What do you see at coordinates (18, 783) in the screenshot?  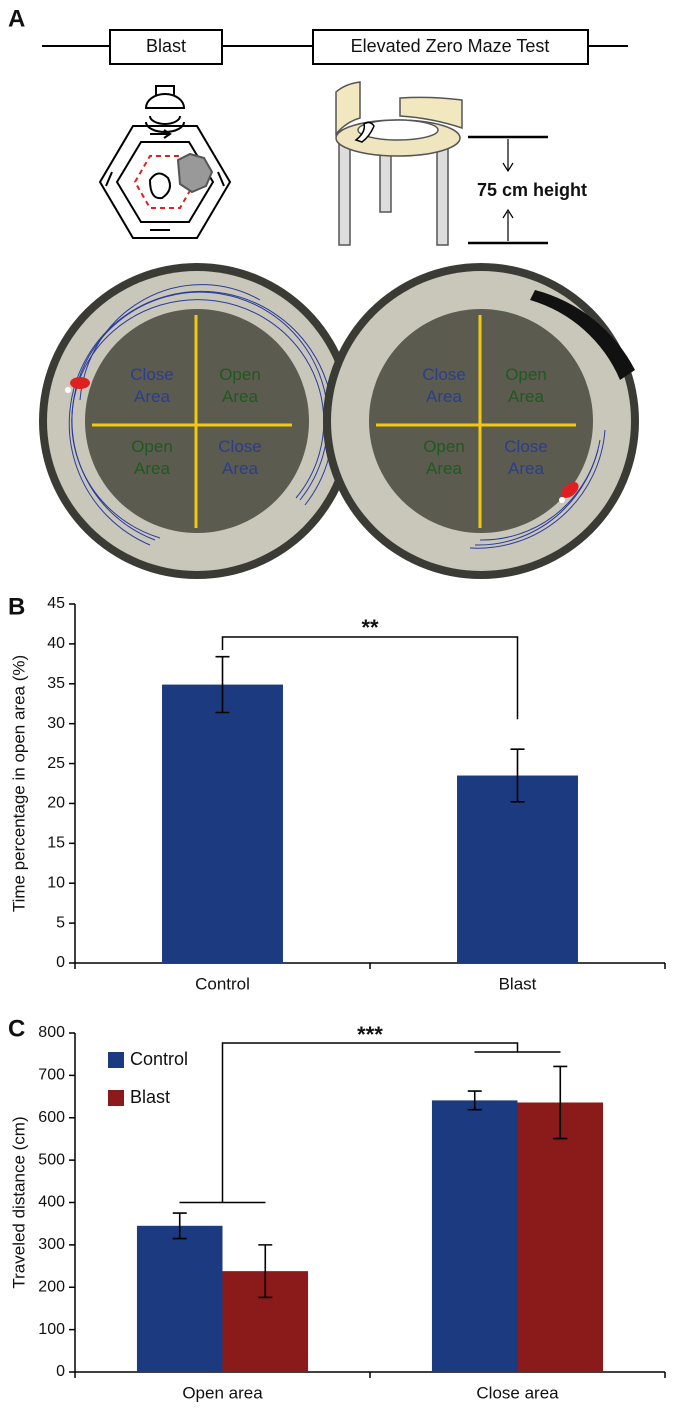 I see `y-axis-label: Time percentage in open area (%)` at bounding box center [18, 783].